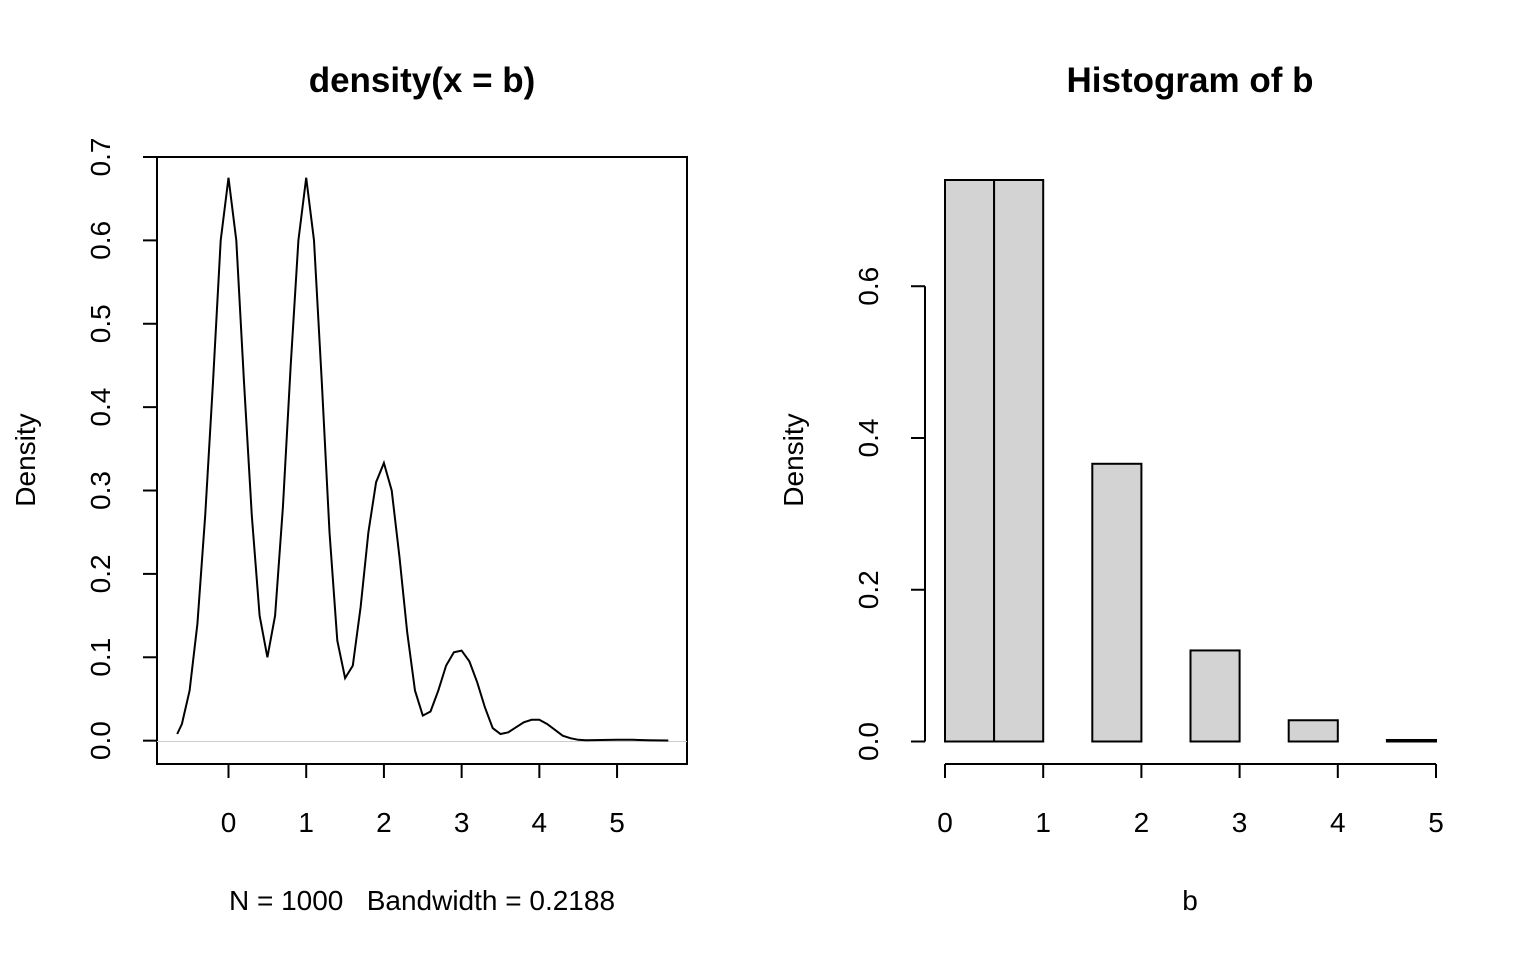 The image size is (1536, 960). I want to click on histogram-x-tick-label: 0, so click(945, 822).